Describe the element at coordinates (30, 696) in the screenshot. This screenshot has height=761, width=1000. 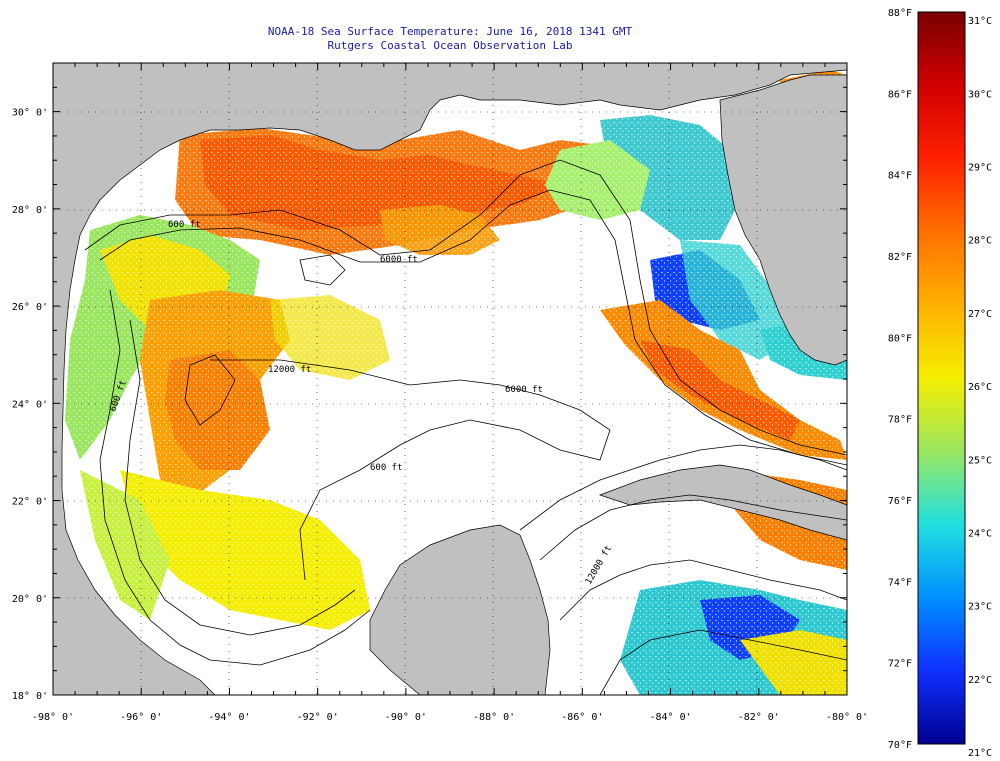
I see `latitude-label: 18° 0'` at that location.